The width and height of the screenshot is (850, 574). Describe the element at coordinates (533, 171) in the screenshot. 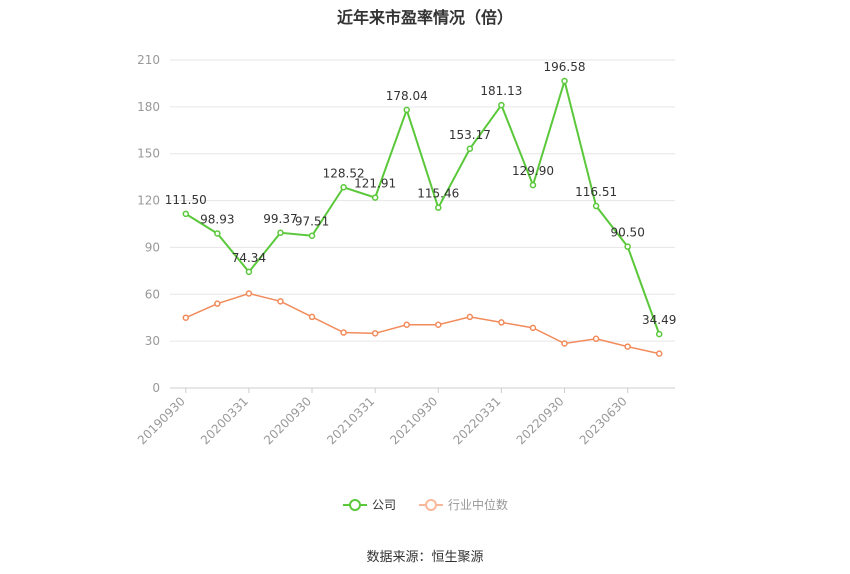

I see `data-label-company: 129.90` at that location.